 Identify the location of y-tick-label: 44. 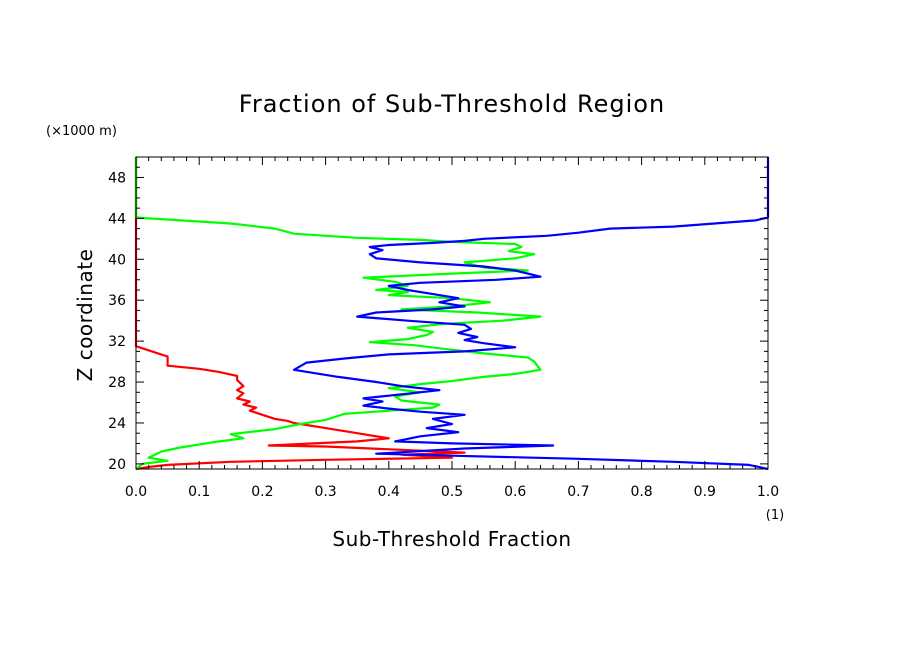
(117, 219).